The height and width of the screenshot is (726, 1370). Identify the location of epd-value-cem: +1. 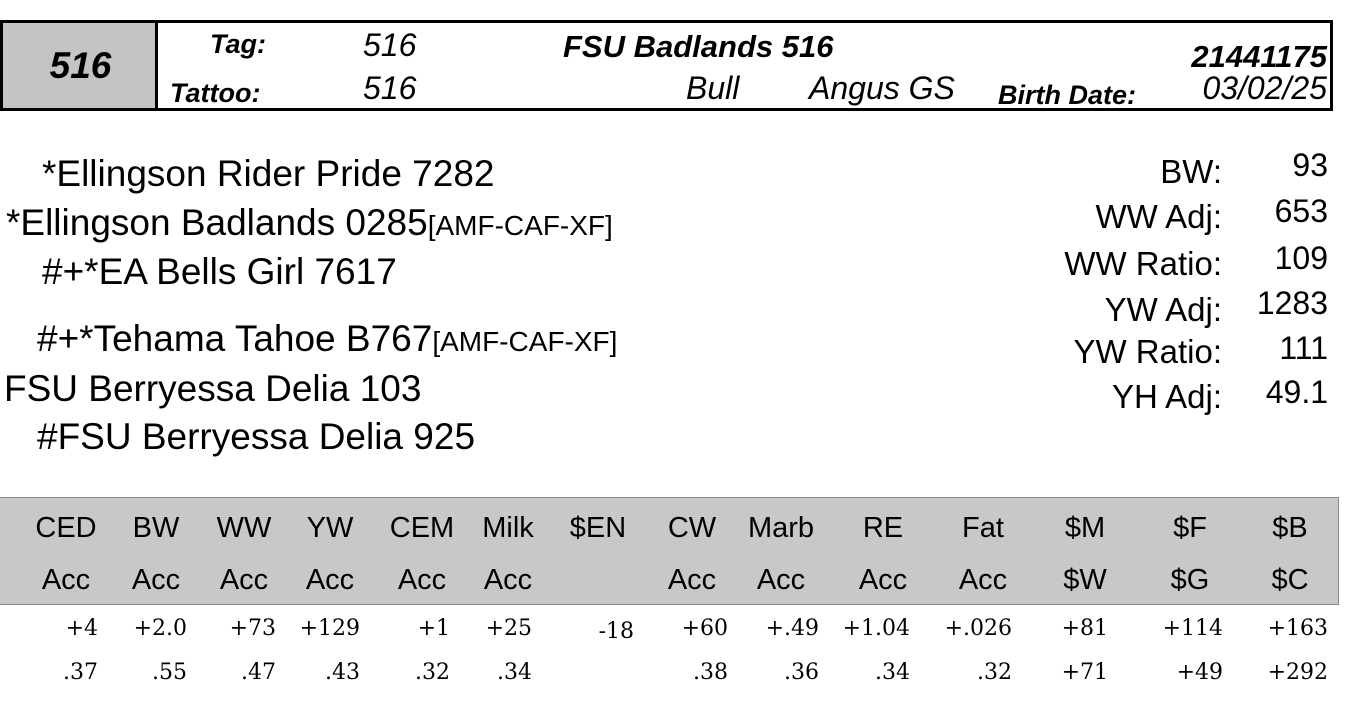
(433, 628).